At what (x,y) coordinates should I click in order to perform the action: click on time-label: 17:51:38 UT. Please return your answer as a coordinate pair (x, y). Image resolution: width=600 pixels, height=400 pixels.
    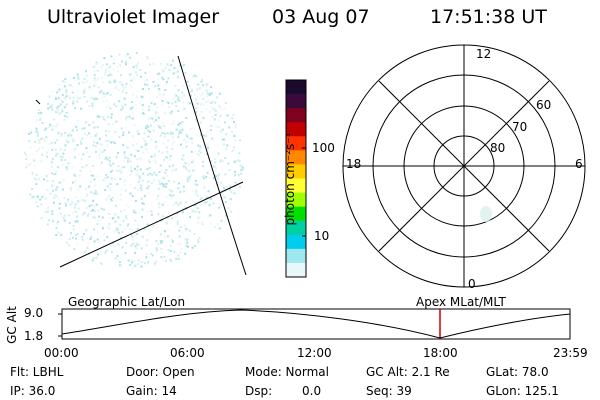
    Looking at the image, I should click on (488, 17).